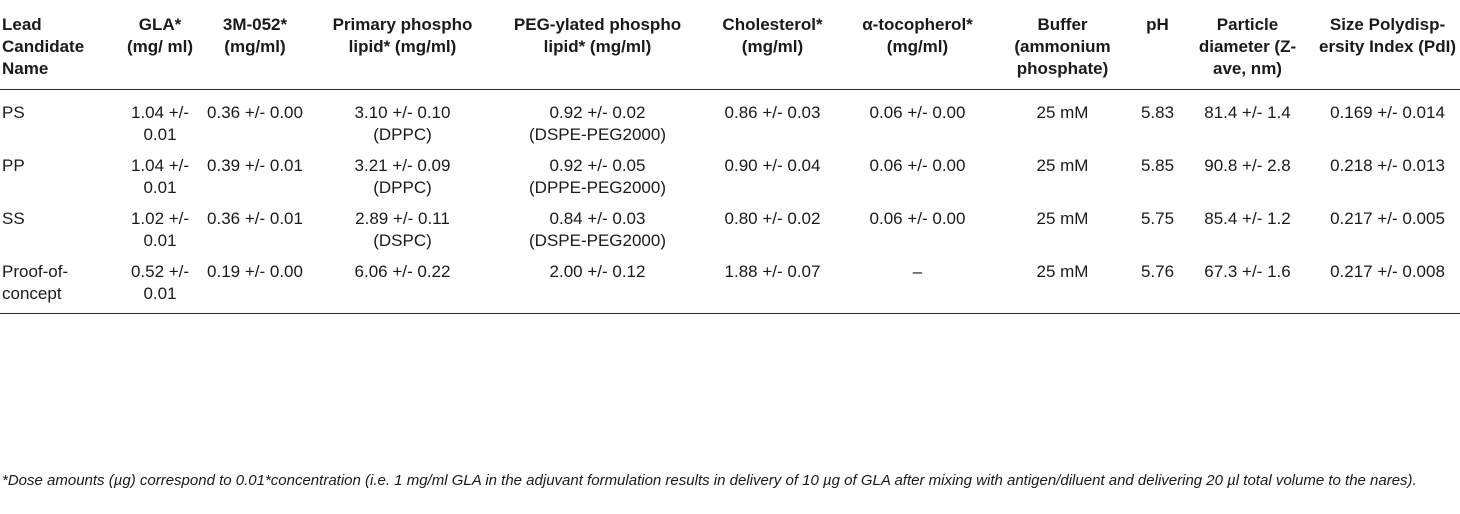 The image size is (1460, 514). Describe the element at coordinates (772, 271) in the screenshot. I see `cell-cholesterol: 1.88 +/- 0.07` at that location.